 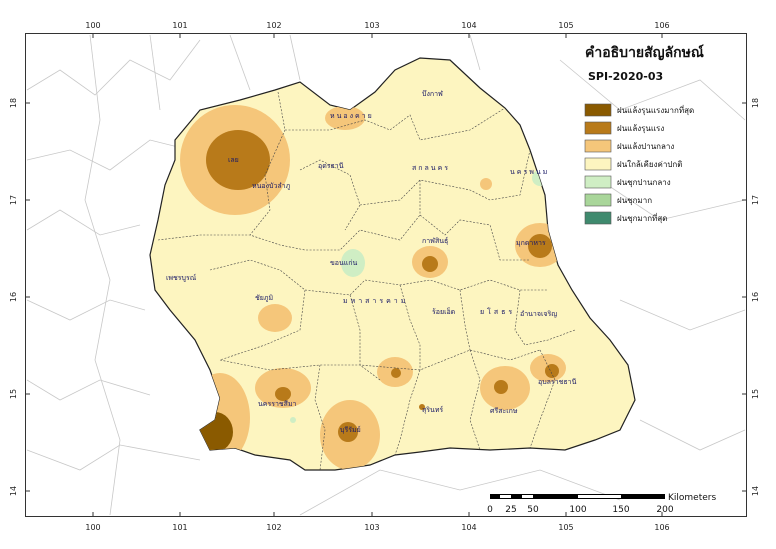 I want to click on province-label: กาฬสินธุ์, so click(x=435, y=241).